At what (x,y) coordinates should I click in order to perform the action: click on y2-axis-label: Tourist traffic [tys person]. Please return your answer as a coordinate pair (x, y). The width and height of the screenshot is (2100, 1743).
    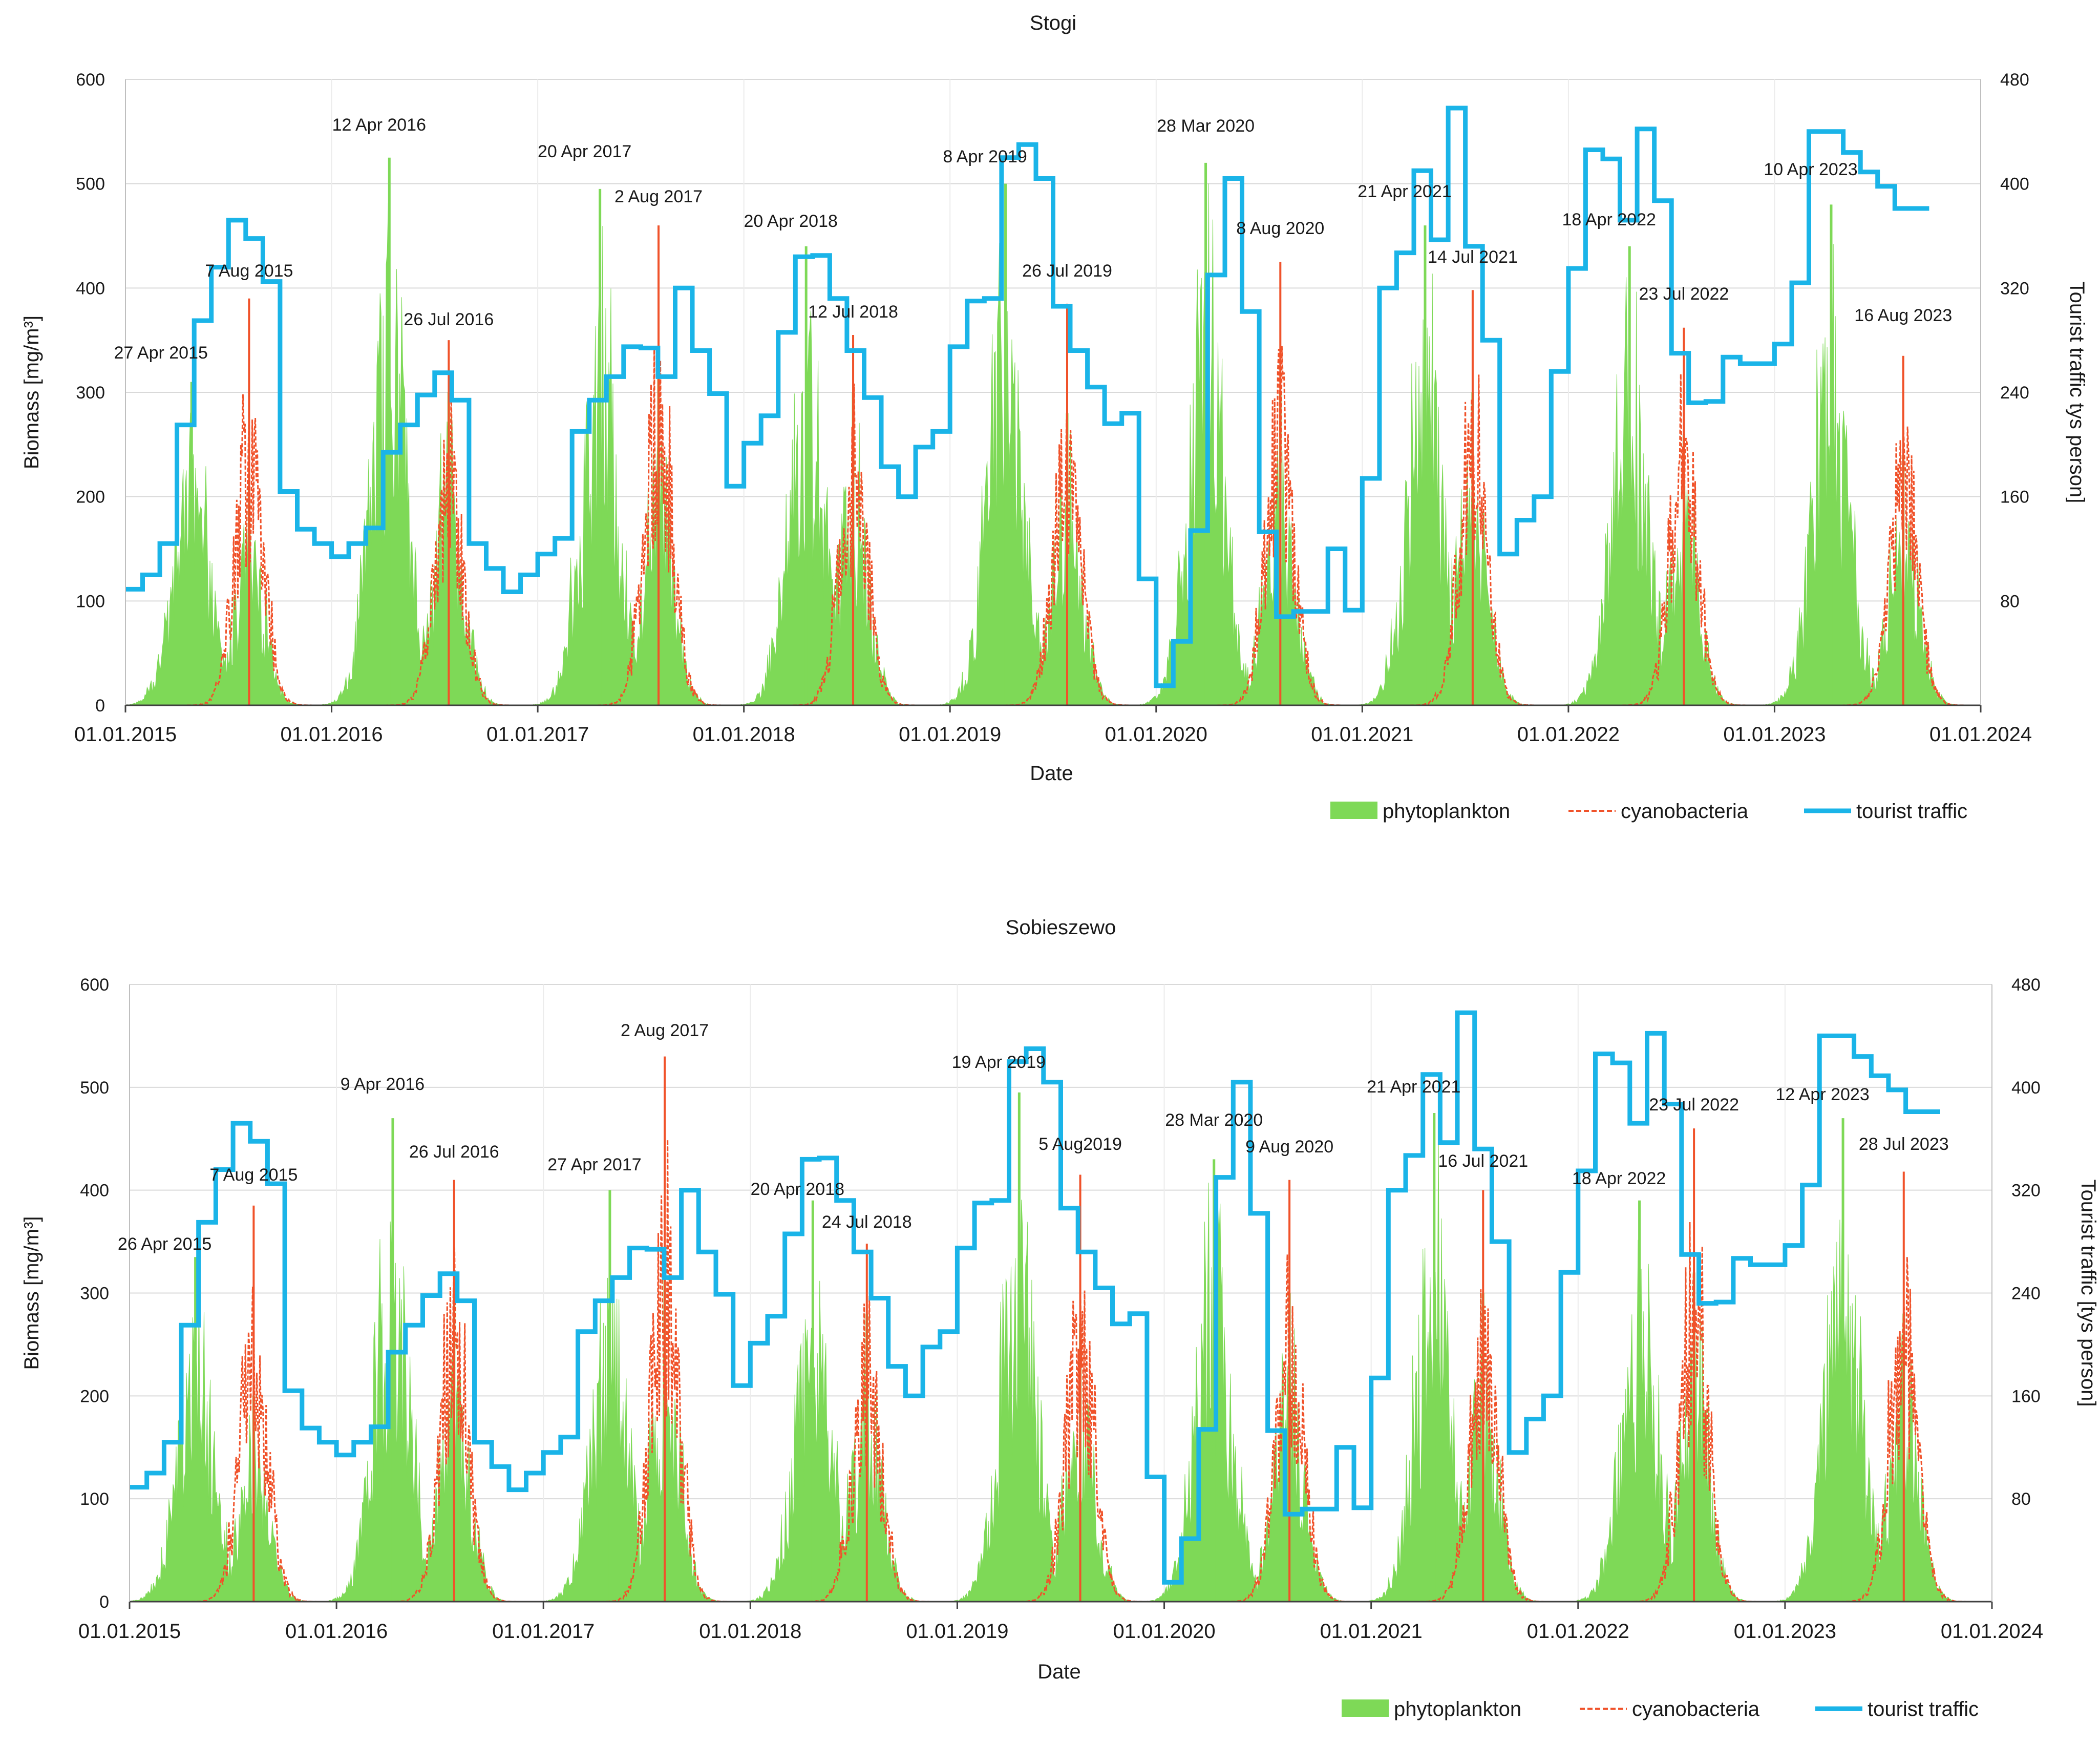
    Looking at the image, I should click on (2088, 1293).